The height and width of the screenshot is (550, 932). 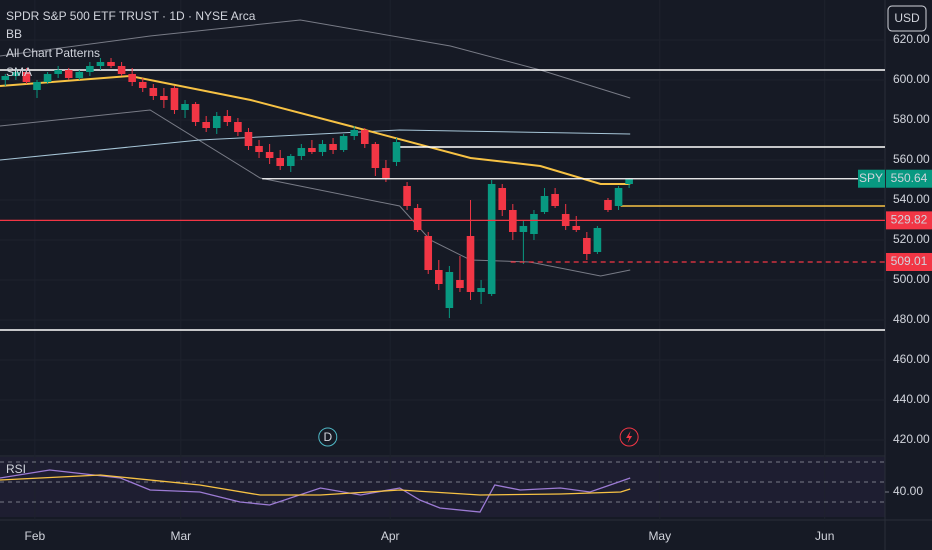 What do you see at coordinates (180, 536) in the screenshot?
I see `x-tick-label: Mar` at bounding box center [180, 536].